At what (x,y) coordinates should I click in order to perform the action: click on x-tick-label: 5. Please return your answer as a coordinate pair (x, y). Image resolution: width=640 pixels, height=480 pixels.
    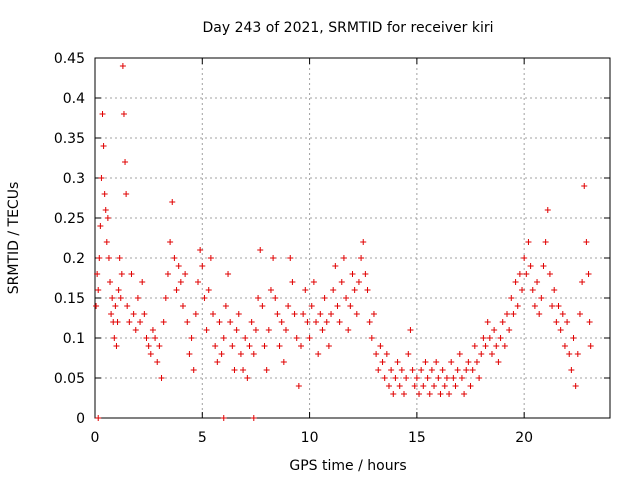
    Looking at the image, I should click on (202, 438).